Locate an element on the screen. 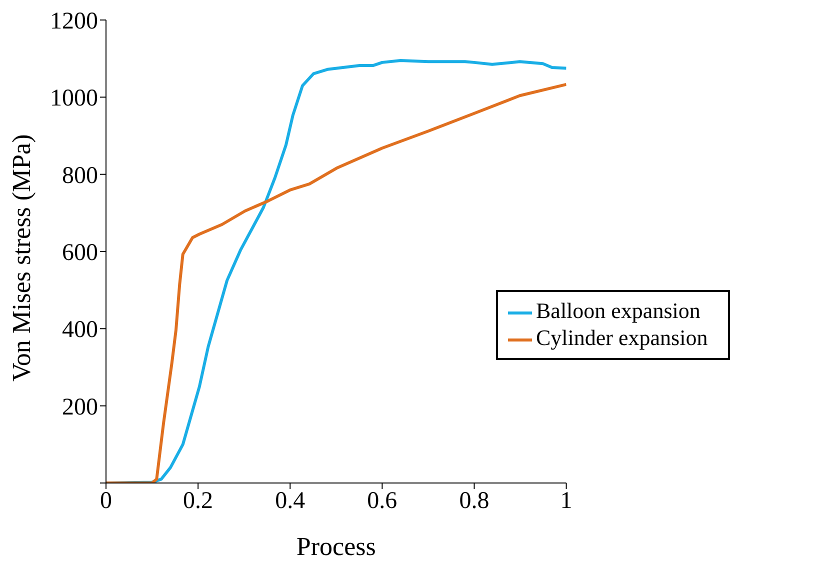 The image size is (814, 571). y-tick-label: 800 is located at coordinates (80, 175).